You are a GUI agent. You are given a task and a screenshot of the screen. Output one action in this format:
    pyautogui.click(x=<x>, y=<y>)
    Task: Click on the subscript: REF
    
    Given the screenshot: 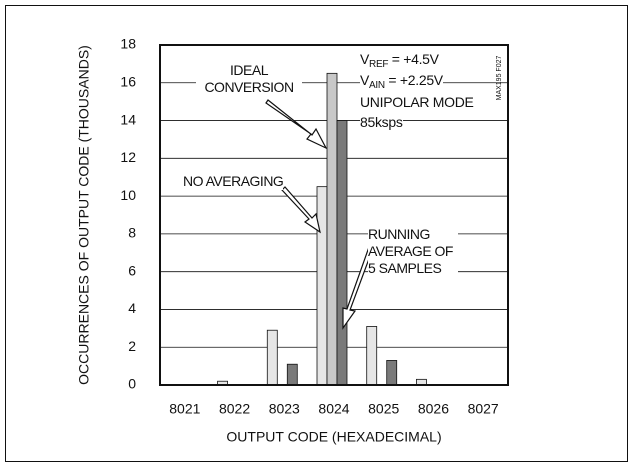 What is the action you would take?
    pyautogui.click(x=379, y=64)
    